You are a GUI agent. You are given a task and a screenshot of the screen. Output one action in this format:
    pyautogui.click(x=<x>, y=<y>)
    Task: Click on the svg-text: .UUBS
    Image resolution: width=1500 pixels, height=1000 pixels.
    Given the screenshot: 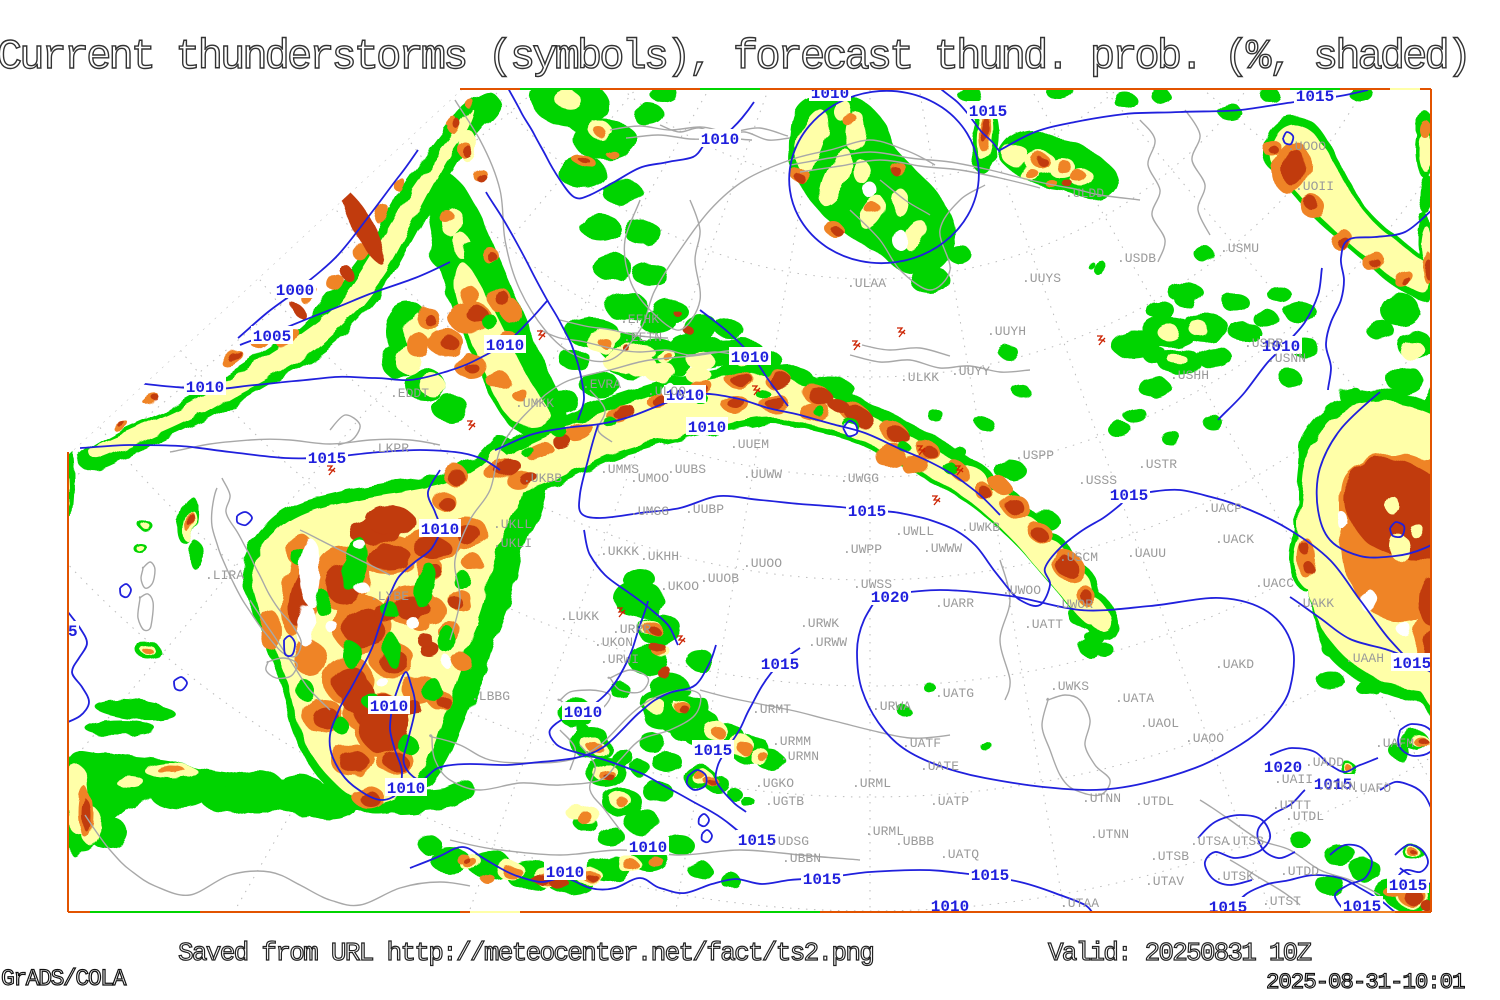 What is the action you would take?
    pyautogui.click(x=686, y=469)
    